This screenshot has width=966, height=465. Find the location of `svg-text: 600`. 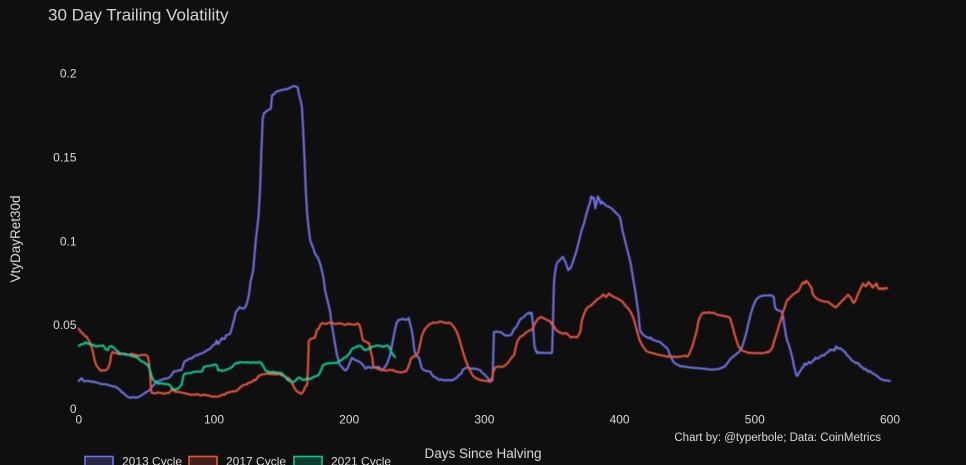

svg-text: 600 is located at coordinates (890, 420).